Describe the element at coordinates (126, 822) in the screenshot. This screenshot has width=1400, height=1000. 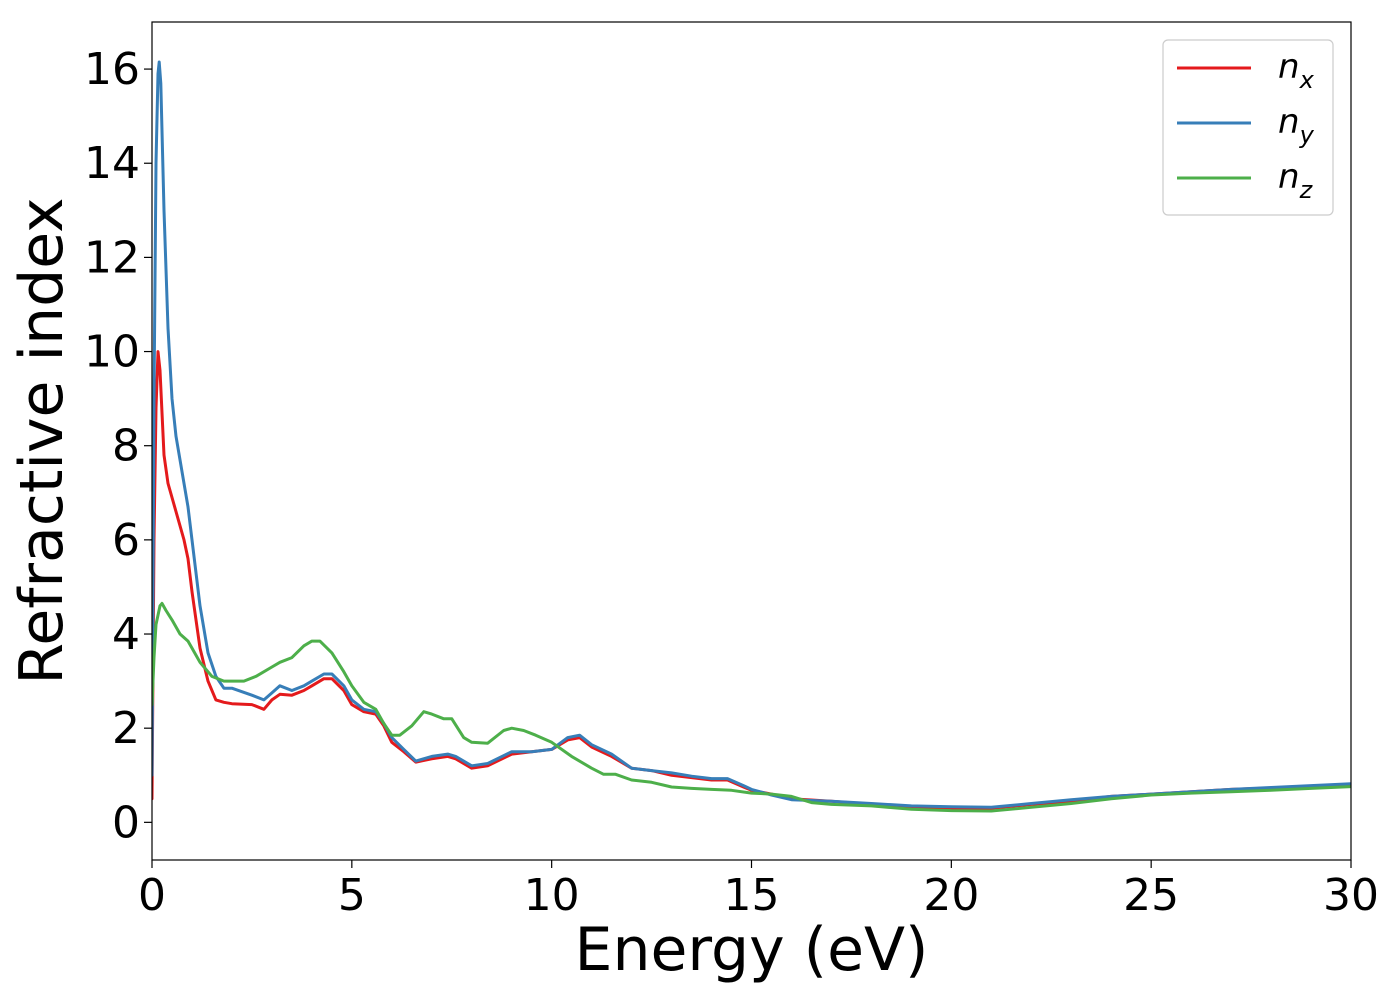
I see `y-tick-label: 0` at that location.